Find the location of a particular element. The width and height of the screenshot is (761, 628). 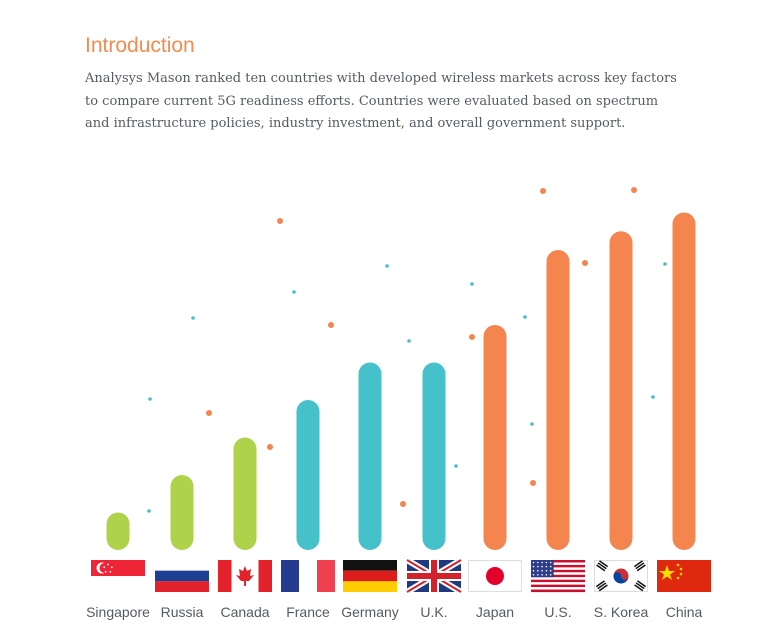

bar-us is located at coordinates (558, 400).